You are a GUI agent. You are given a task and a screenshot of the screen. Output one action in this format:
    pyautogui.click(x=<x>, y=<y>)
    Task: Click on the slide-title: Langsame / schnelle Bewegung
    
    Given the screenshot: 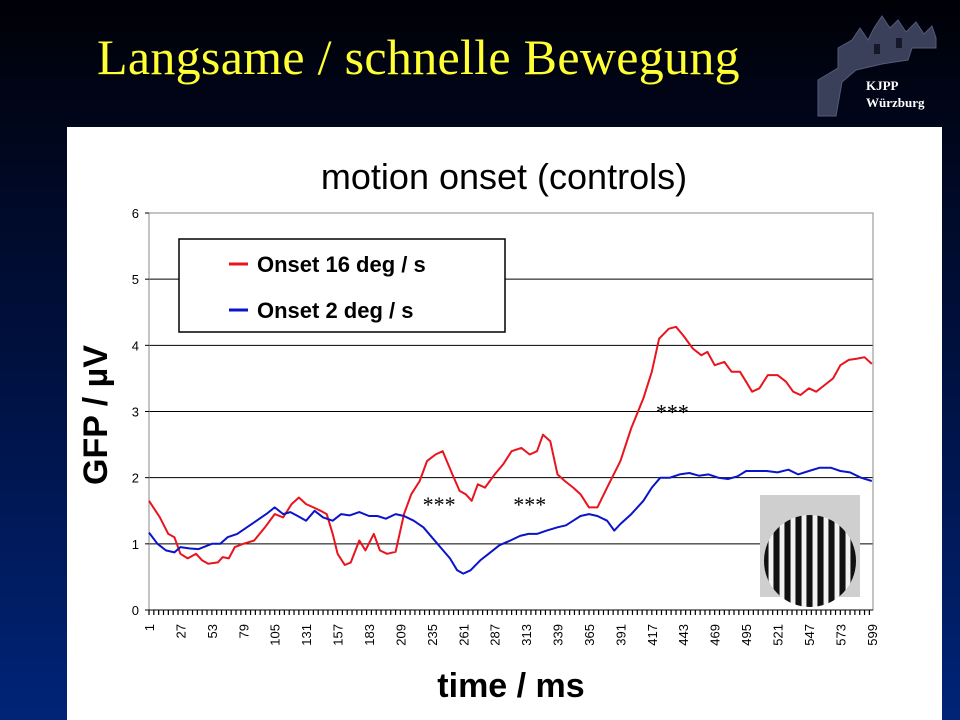 What is the action you would take?
    pyautogui.click(x=418, y=57)
    